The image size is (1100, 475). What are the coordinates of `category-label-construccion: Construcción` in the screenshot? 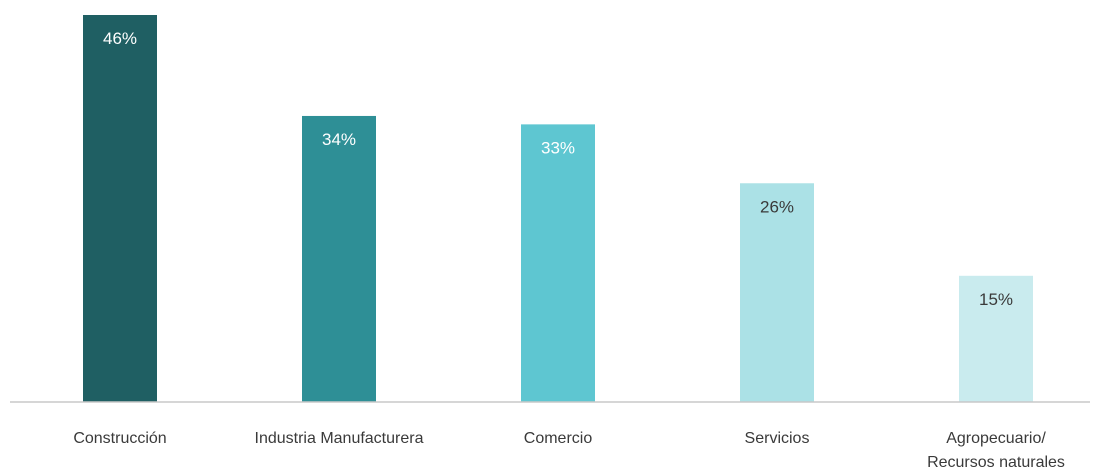 It's located at (119, 438).